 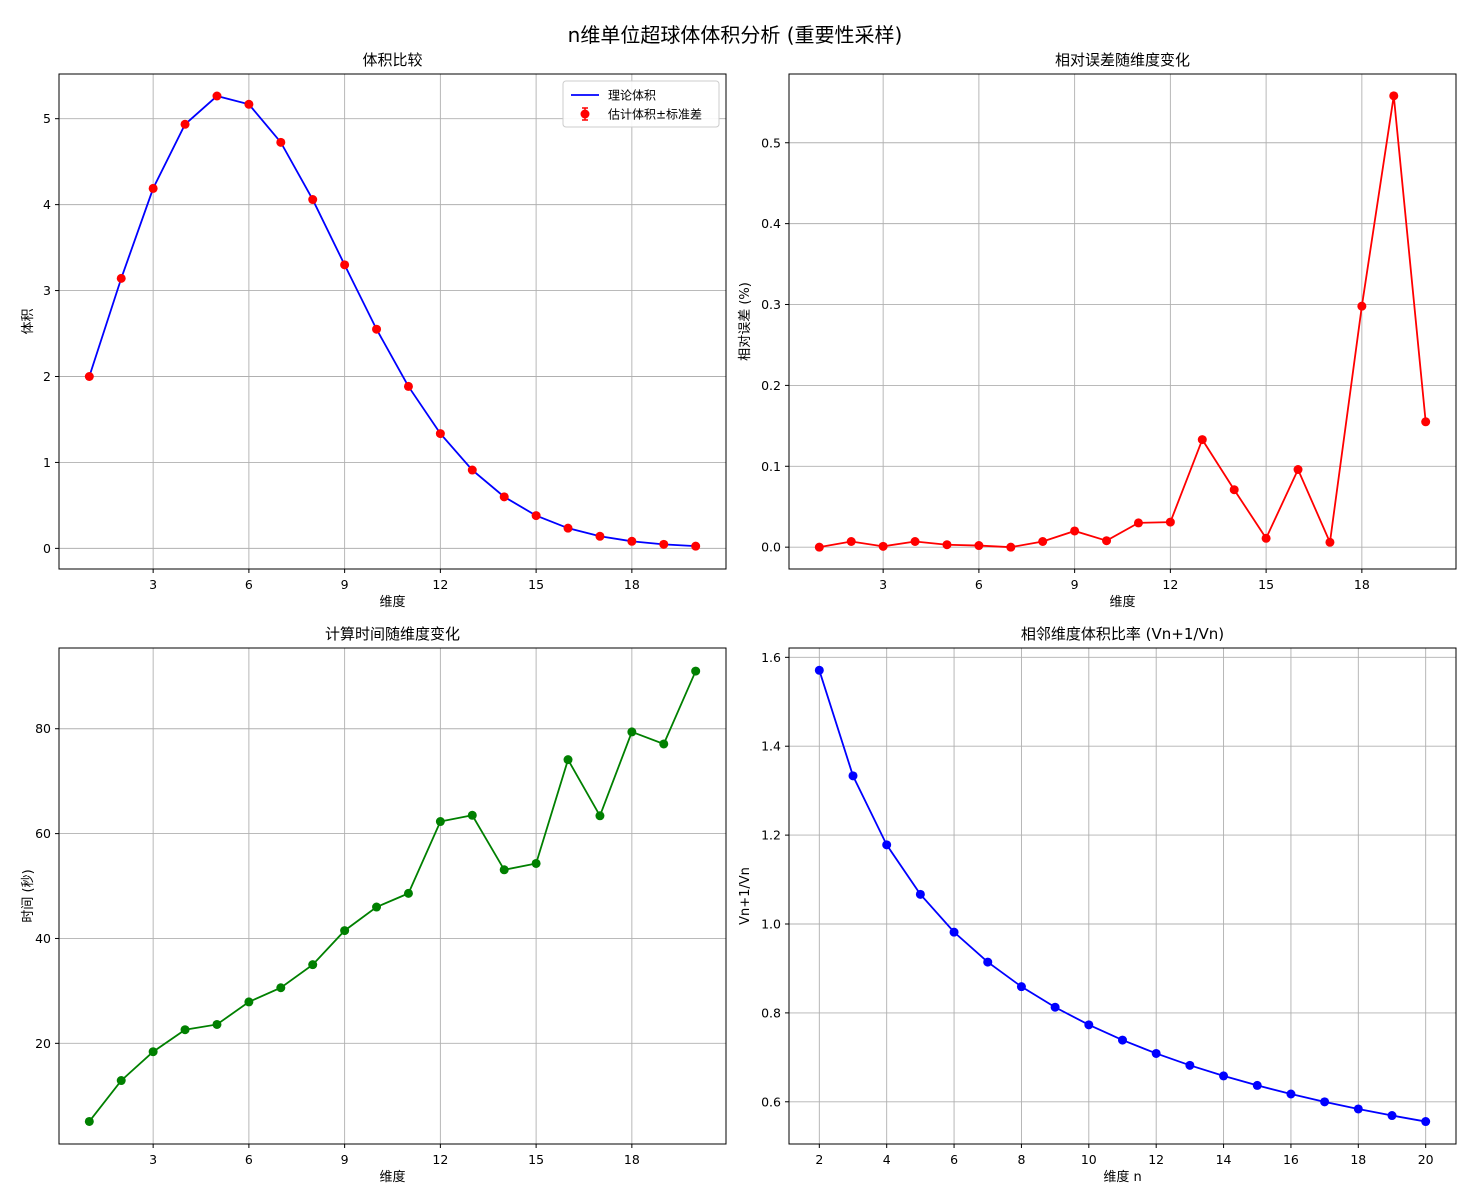 I want to click on legend-box, so click(x=641, y=104).